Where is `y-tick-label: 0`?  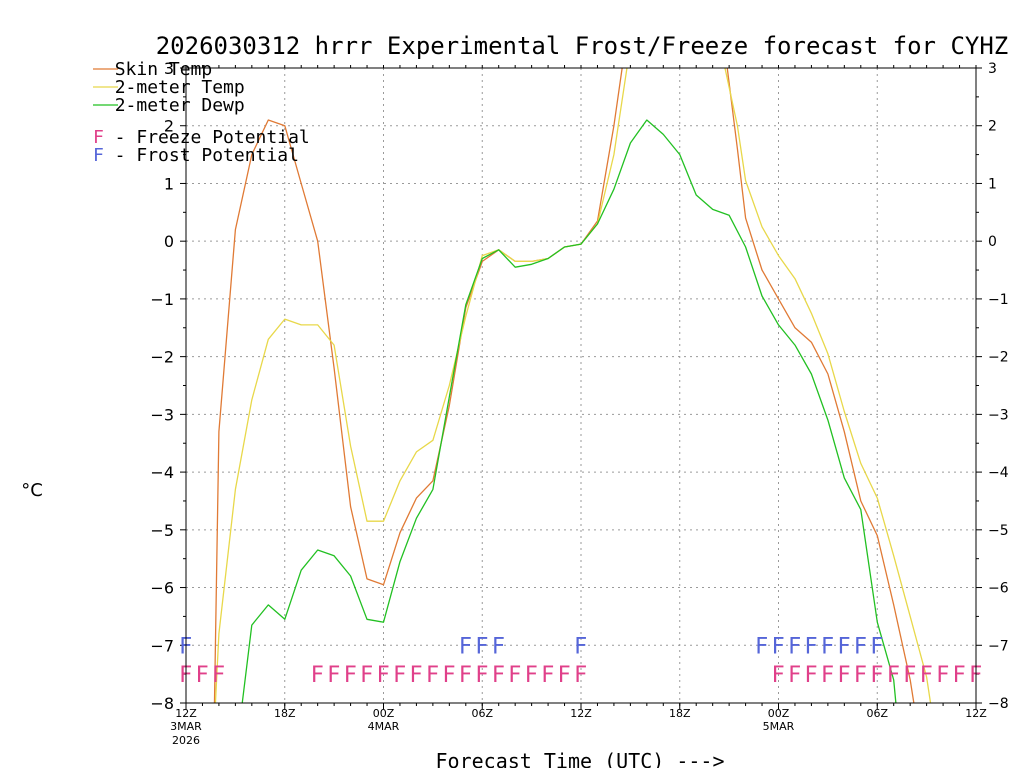
y-tick-label: 0 is located at coordinates (169, 241).